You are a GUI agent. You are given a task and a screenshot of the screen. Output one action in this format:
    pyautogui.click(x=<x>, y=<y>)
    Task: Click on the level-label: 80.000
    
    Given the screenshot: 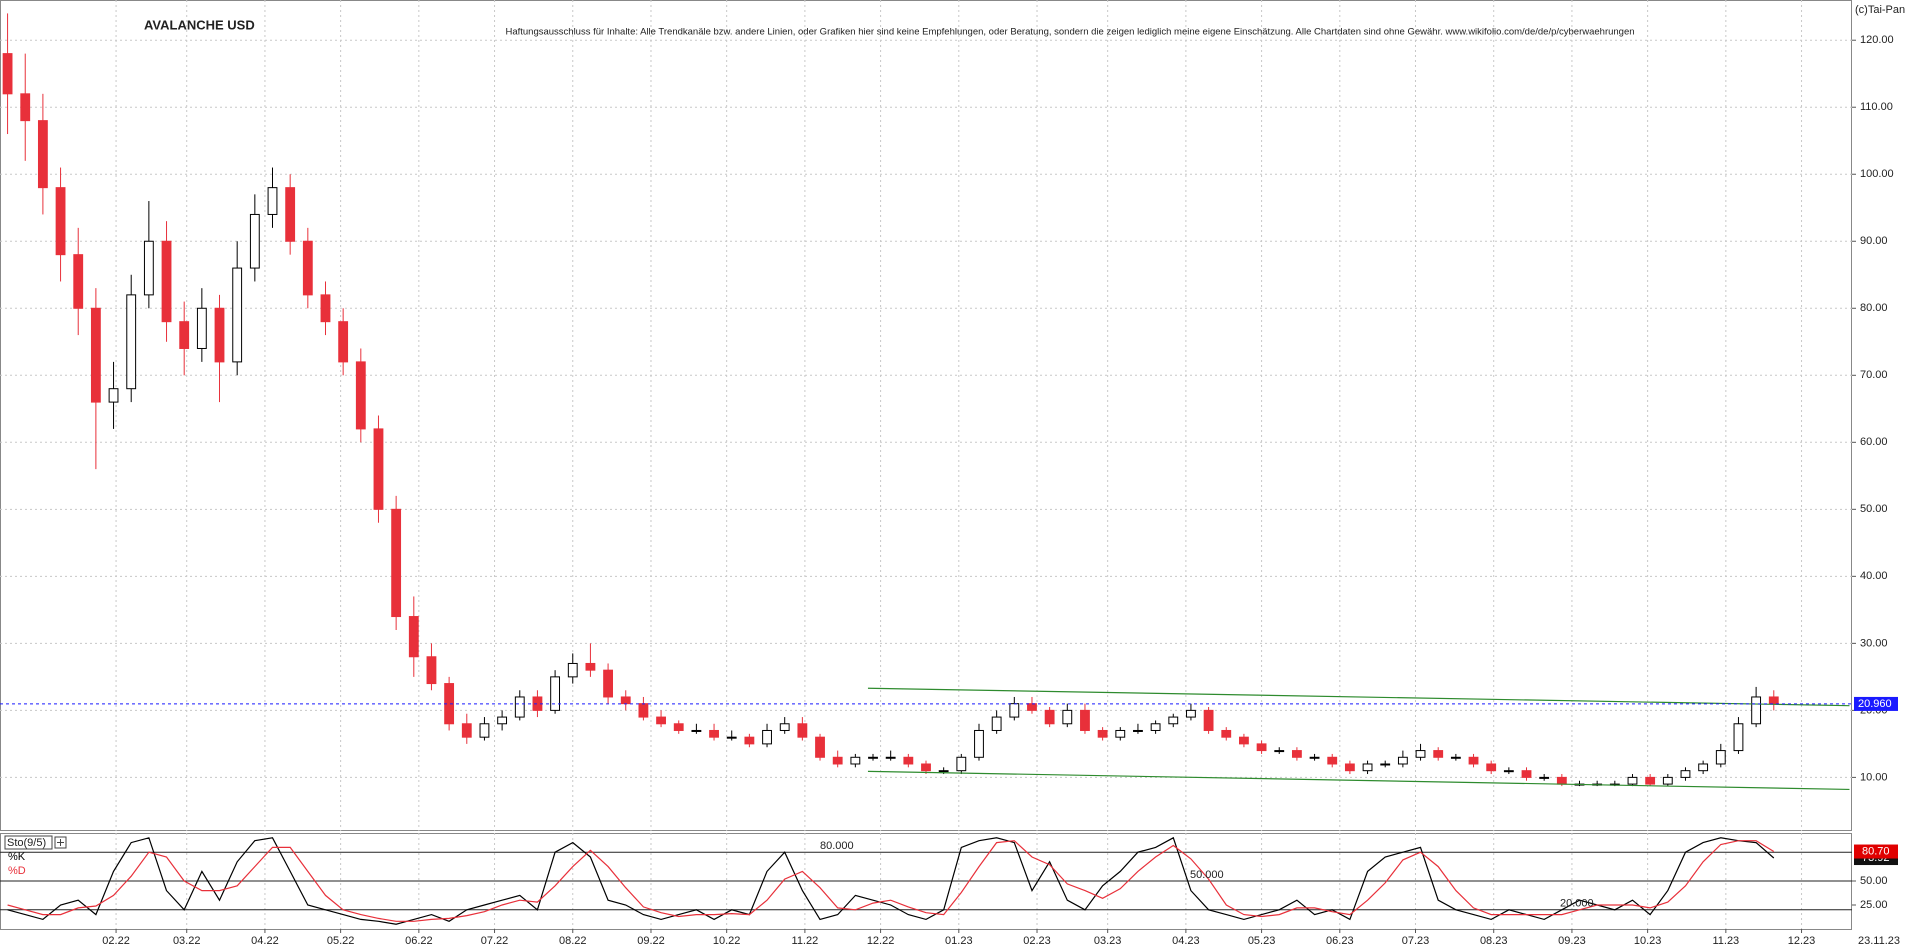 What is the action you would take?
    pyautogui.click(x=837, y=846)
    